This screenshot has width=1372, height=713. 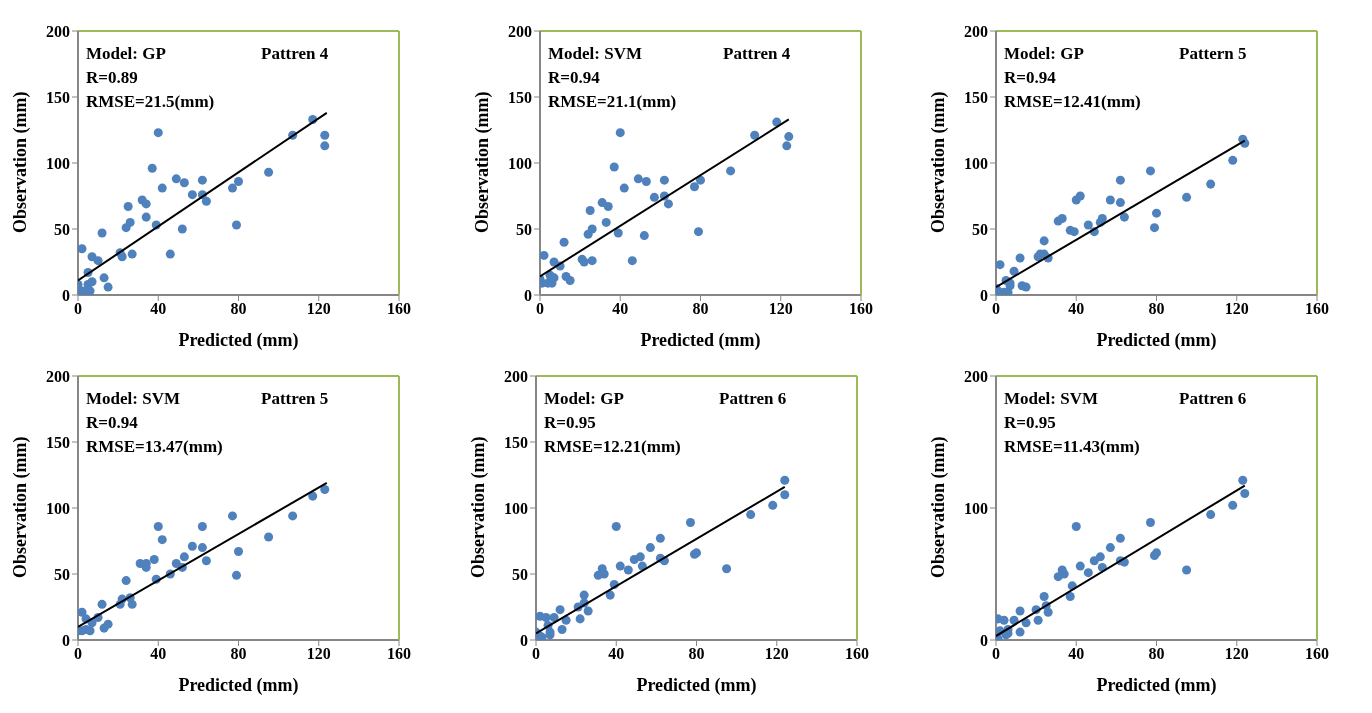 What do you see at coordinates (1044, 54) in the screenshot?
I see `annotation: Model: GP` at bounding box center [1044, 54].